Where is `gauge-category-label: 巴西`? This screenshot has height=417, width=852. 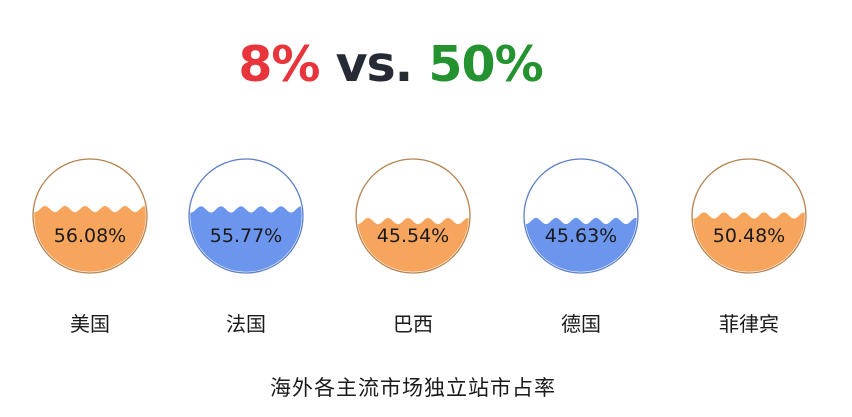 gauge-category-label: 巴西 is located at coordinates (413, 324).